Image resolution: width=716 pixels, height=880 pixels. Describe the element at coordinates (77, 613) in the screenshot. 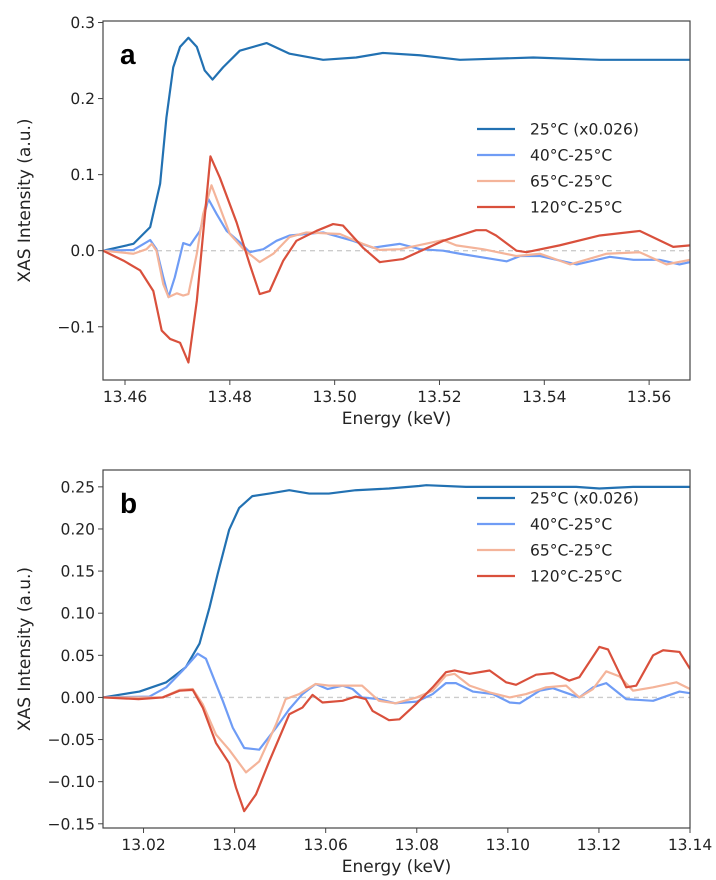

I see `y-tick-label: 0.10` at that location.